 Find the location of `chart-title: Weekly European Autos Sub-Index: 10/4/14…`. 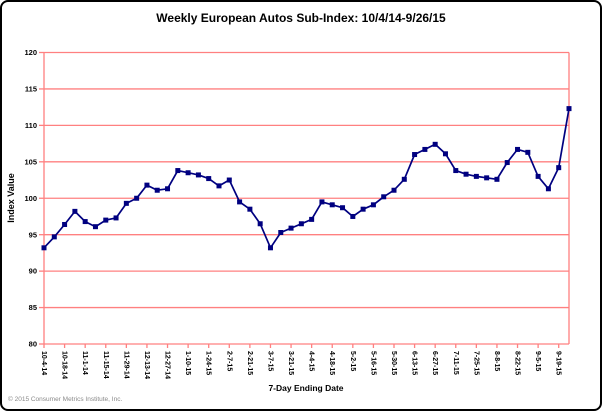

chart-title: Weekly European Autos Sub-Index: 10/4/14… is located at coordinates (301, 18).